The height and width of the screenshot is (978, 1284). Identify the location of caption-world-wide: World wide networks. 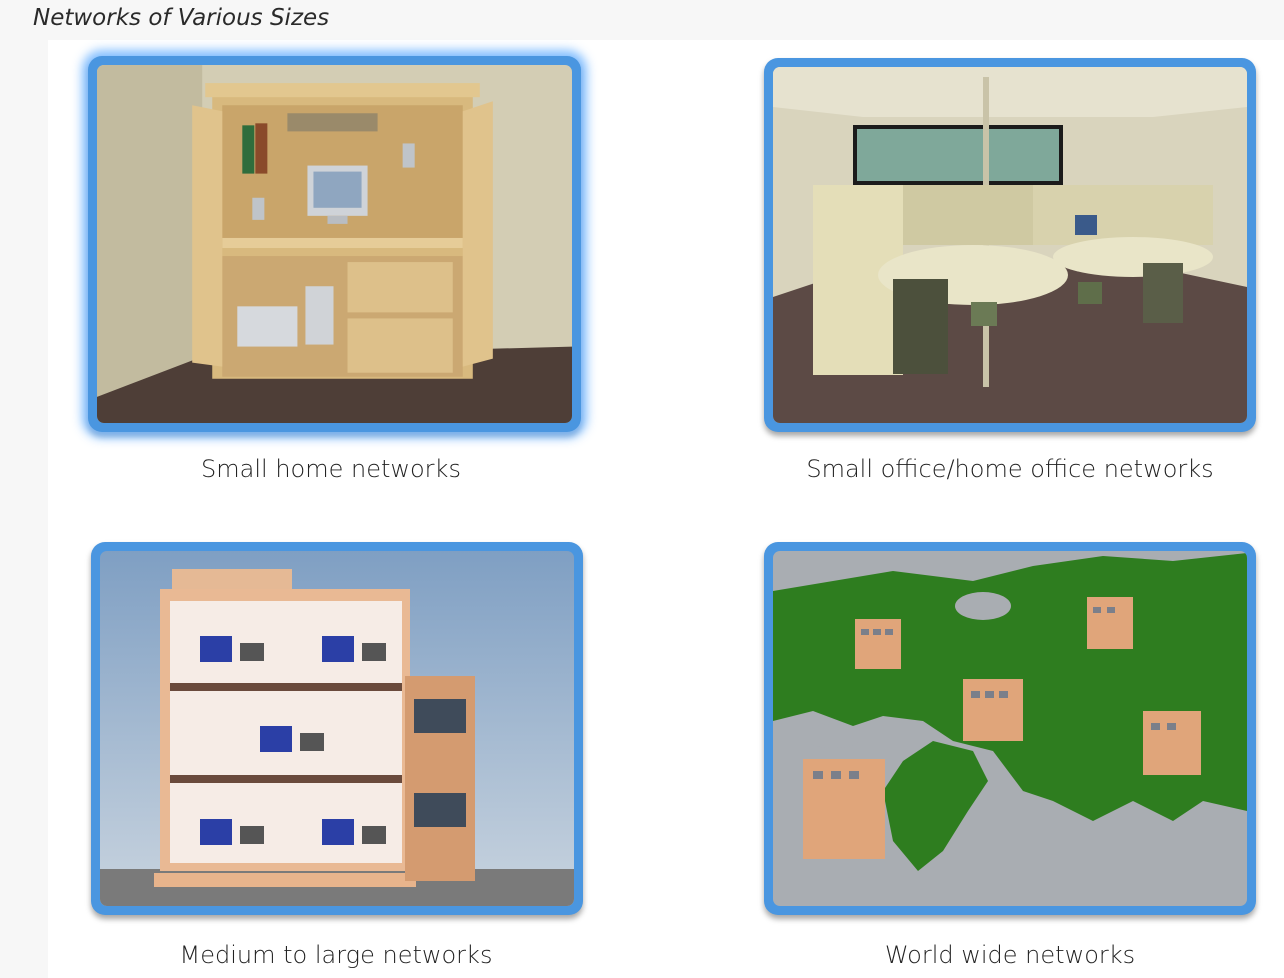
(1010, 955).